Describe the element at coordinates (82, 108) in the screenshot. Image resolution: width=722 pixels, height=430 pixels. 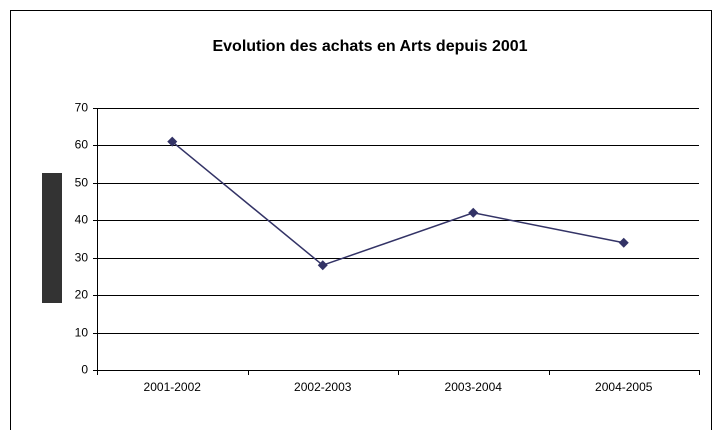
I see `y-tick-label: 70` at that location.